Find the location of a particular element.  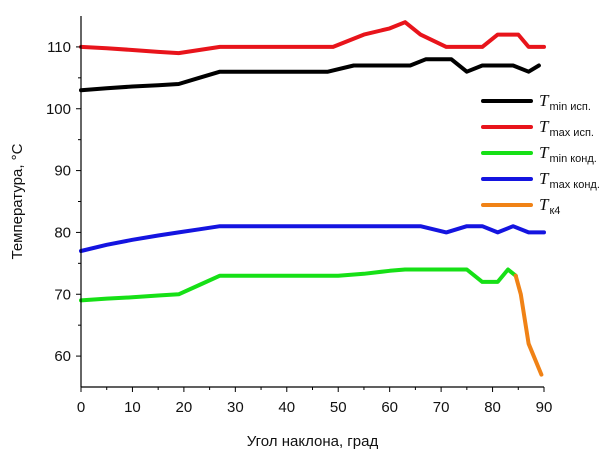

x-tick-label: 20 is located at coordinates (184, 407).